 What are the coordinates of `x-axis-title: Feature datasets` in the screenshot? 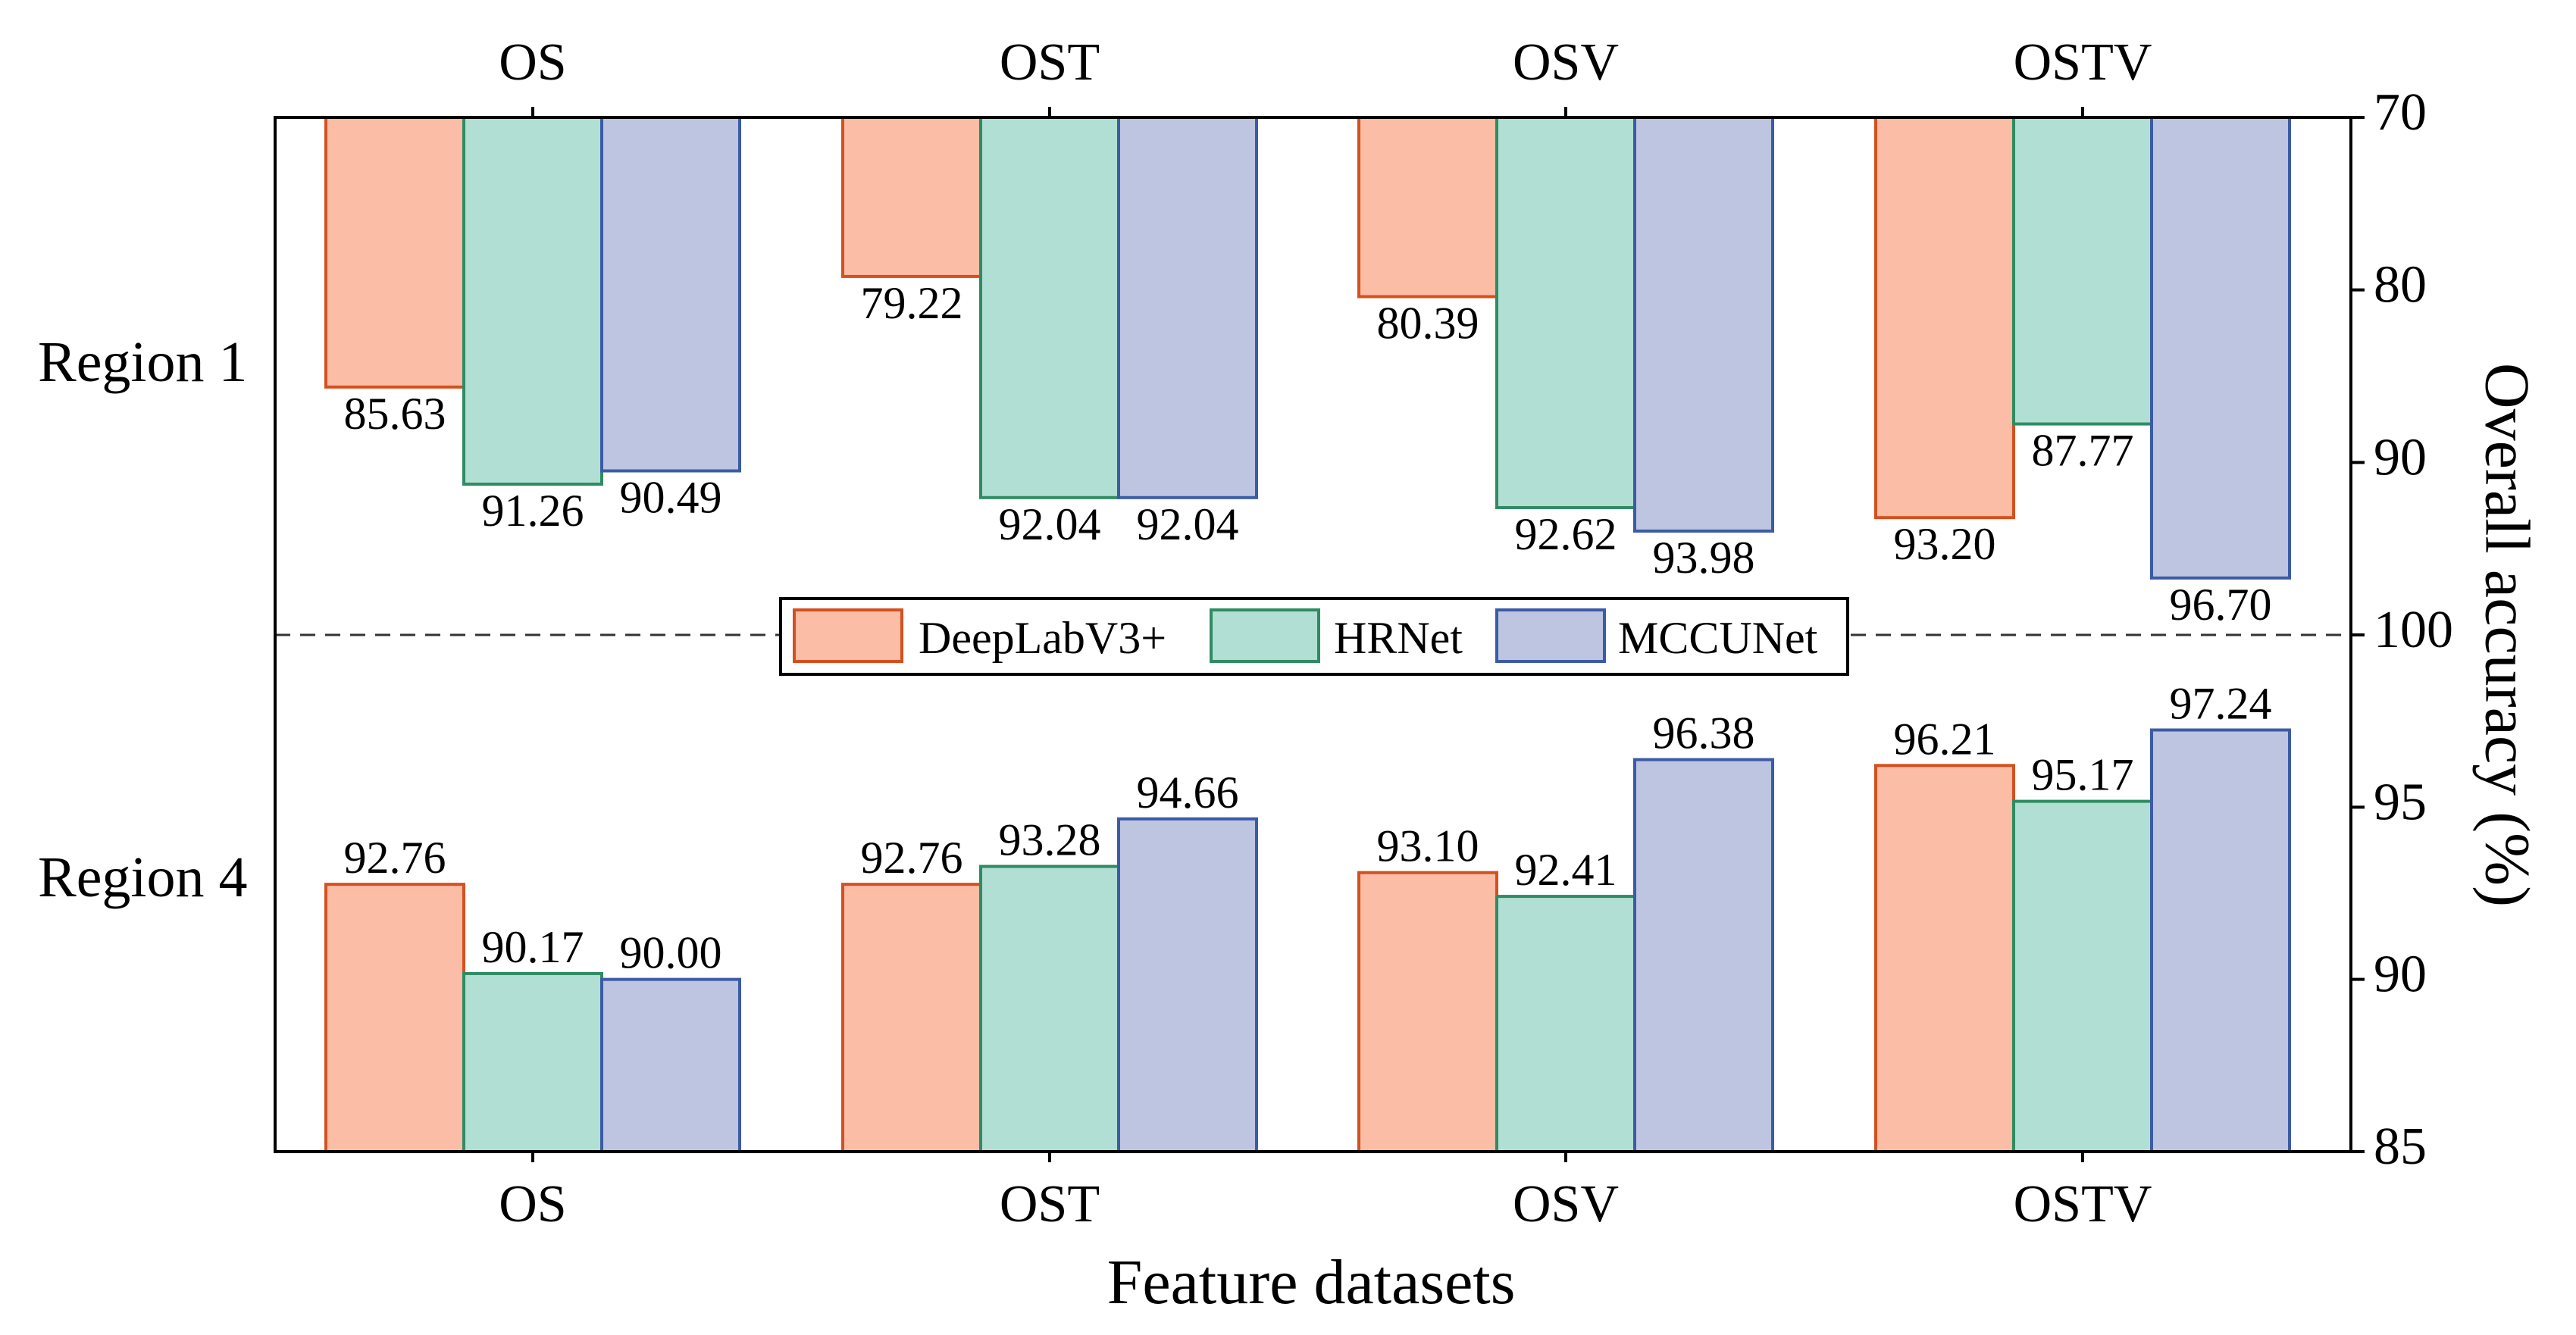 It's located at (1312, 1282).